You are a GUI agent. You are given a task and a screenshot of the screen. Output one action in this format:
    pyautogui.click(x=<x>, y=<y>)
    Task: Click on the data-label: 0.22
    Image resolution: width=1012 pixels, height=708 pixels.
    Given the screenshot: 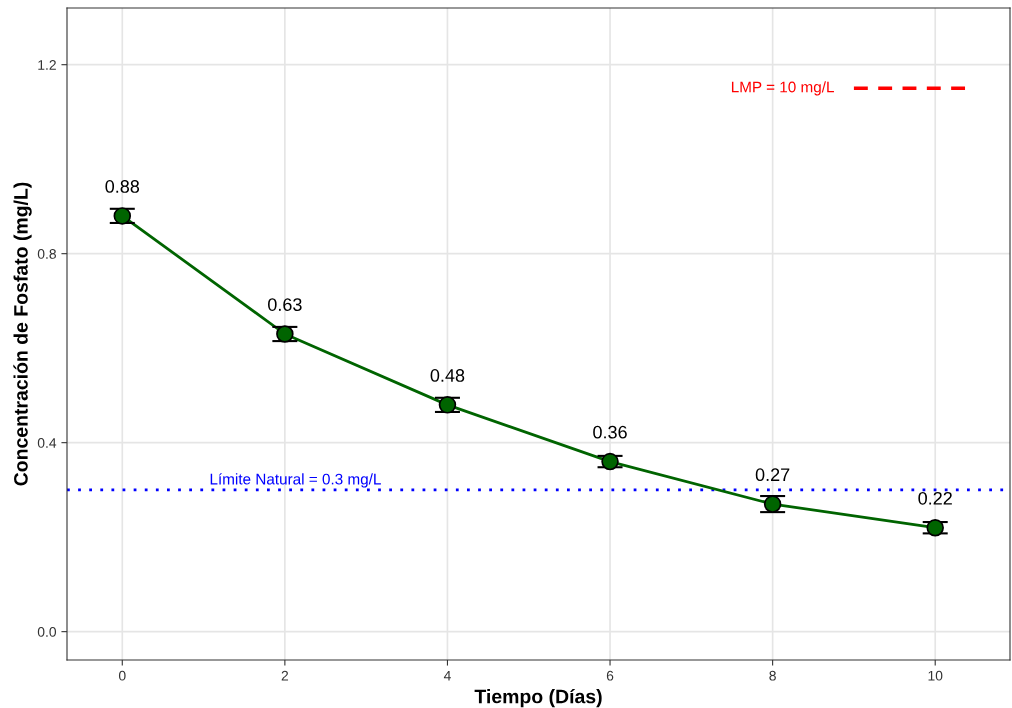 What is the action you would take?
    pyautogui.click(x=935, y=498)
    